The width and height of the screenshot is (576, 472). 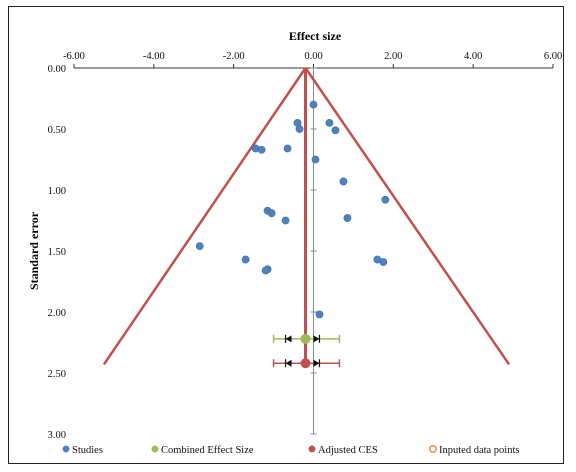 I want to click on legend-label: Studies, so click(x=87, y=450).